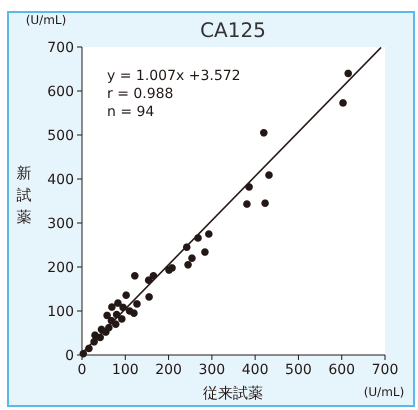 This screenshot has width=418, height=410. What do you see at coordinates (60, 312) in the screenshot?
I see `y-tick-label: 100` at bounding box center [60, 312].